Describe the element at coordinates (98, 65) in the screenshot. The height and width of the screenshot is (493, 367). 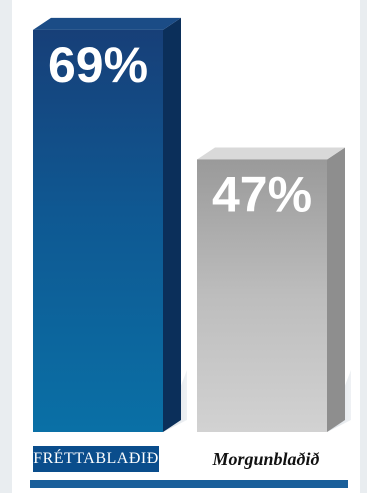
I see `value-label-frettabladid: 69%` at that location.